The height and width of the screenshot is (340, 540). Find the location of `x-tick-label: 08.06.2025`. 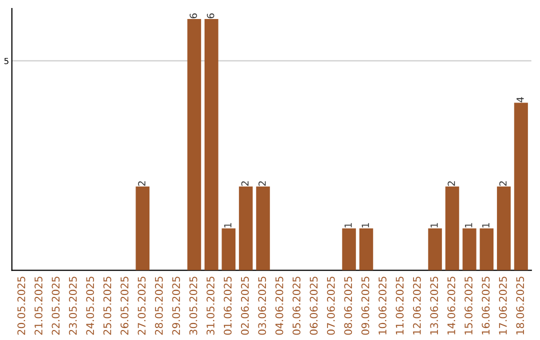

x-tick-label: 08.06.2025 is located at coordinates (348, 305).